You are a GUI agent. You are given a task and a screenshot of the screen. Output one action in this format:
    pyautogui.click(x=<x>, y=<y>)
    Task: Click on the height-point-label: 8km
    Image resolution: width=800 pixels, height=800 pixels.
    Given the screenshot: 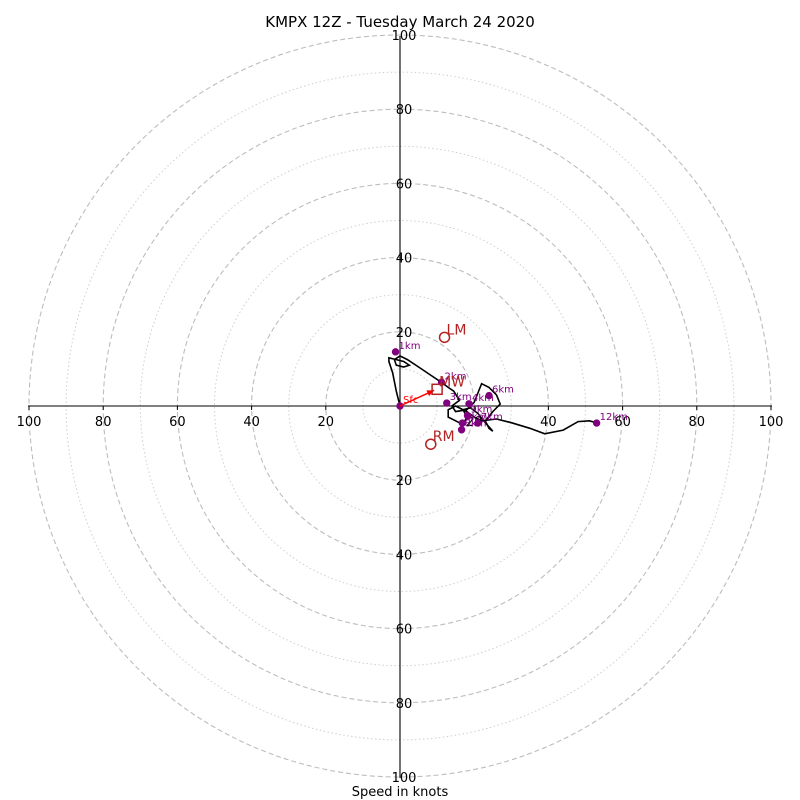 What is the action you would take?
    pyautogui.click(x=476, y=424)
    